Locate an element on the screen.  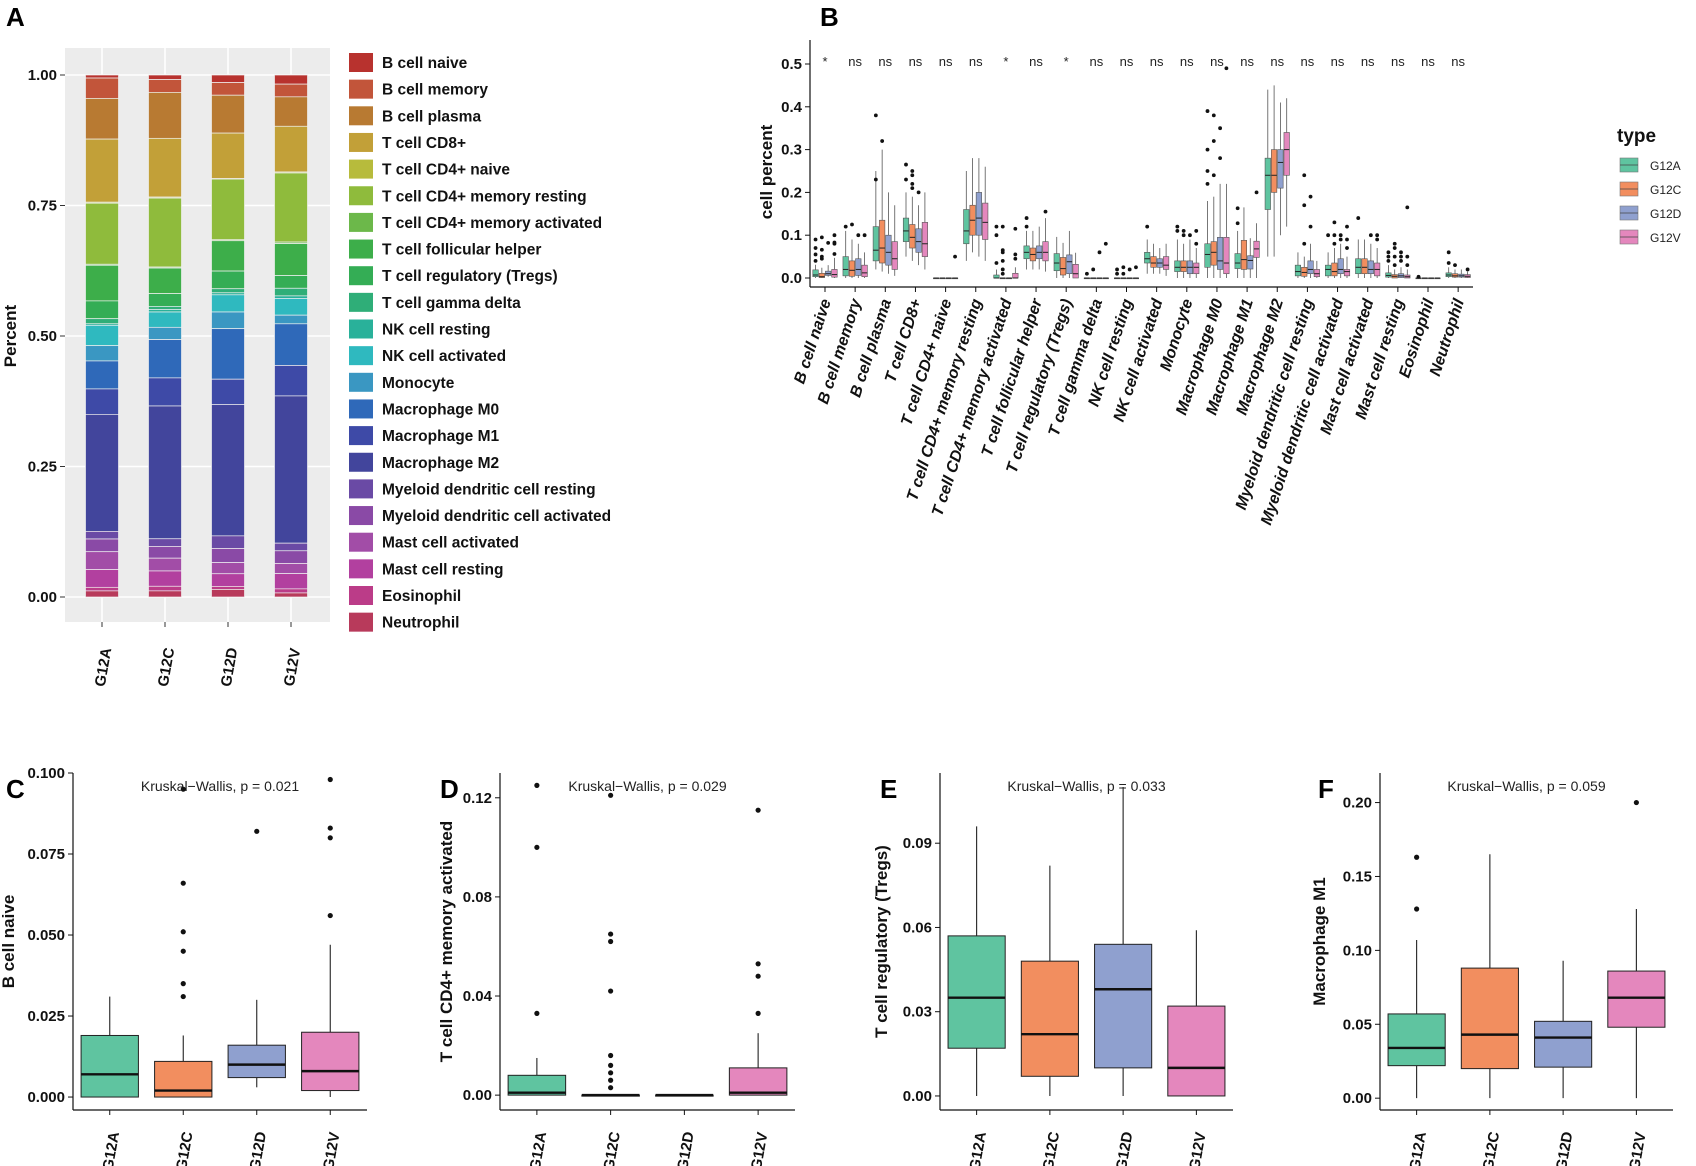
panel-a-bar-segment-g12a-mast-cell-resting is located at coordinates (102, 578).